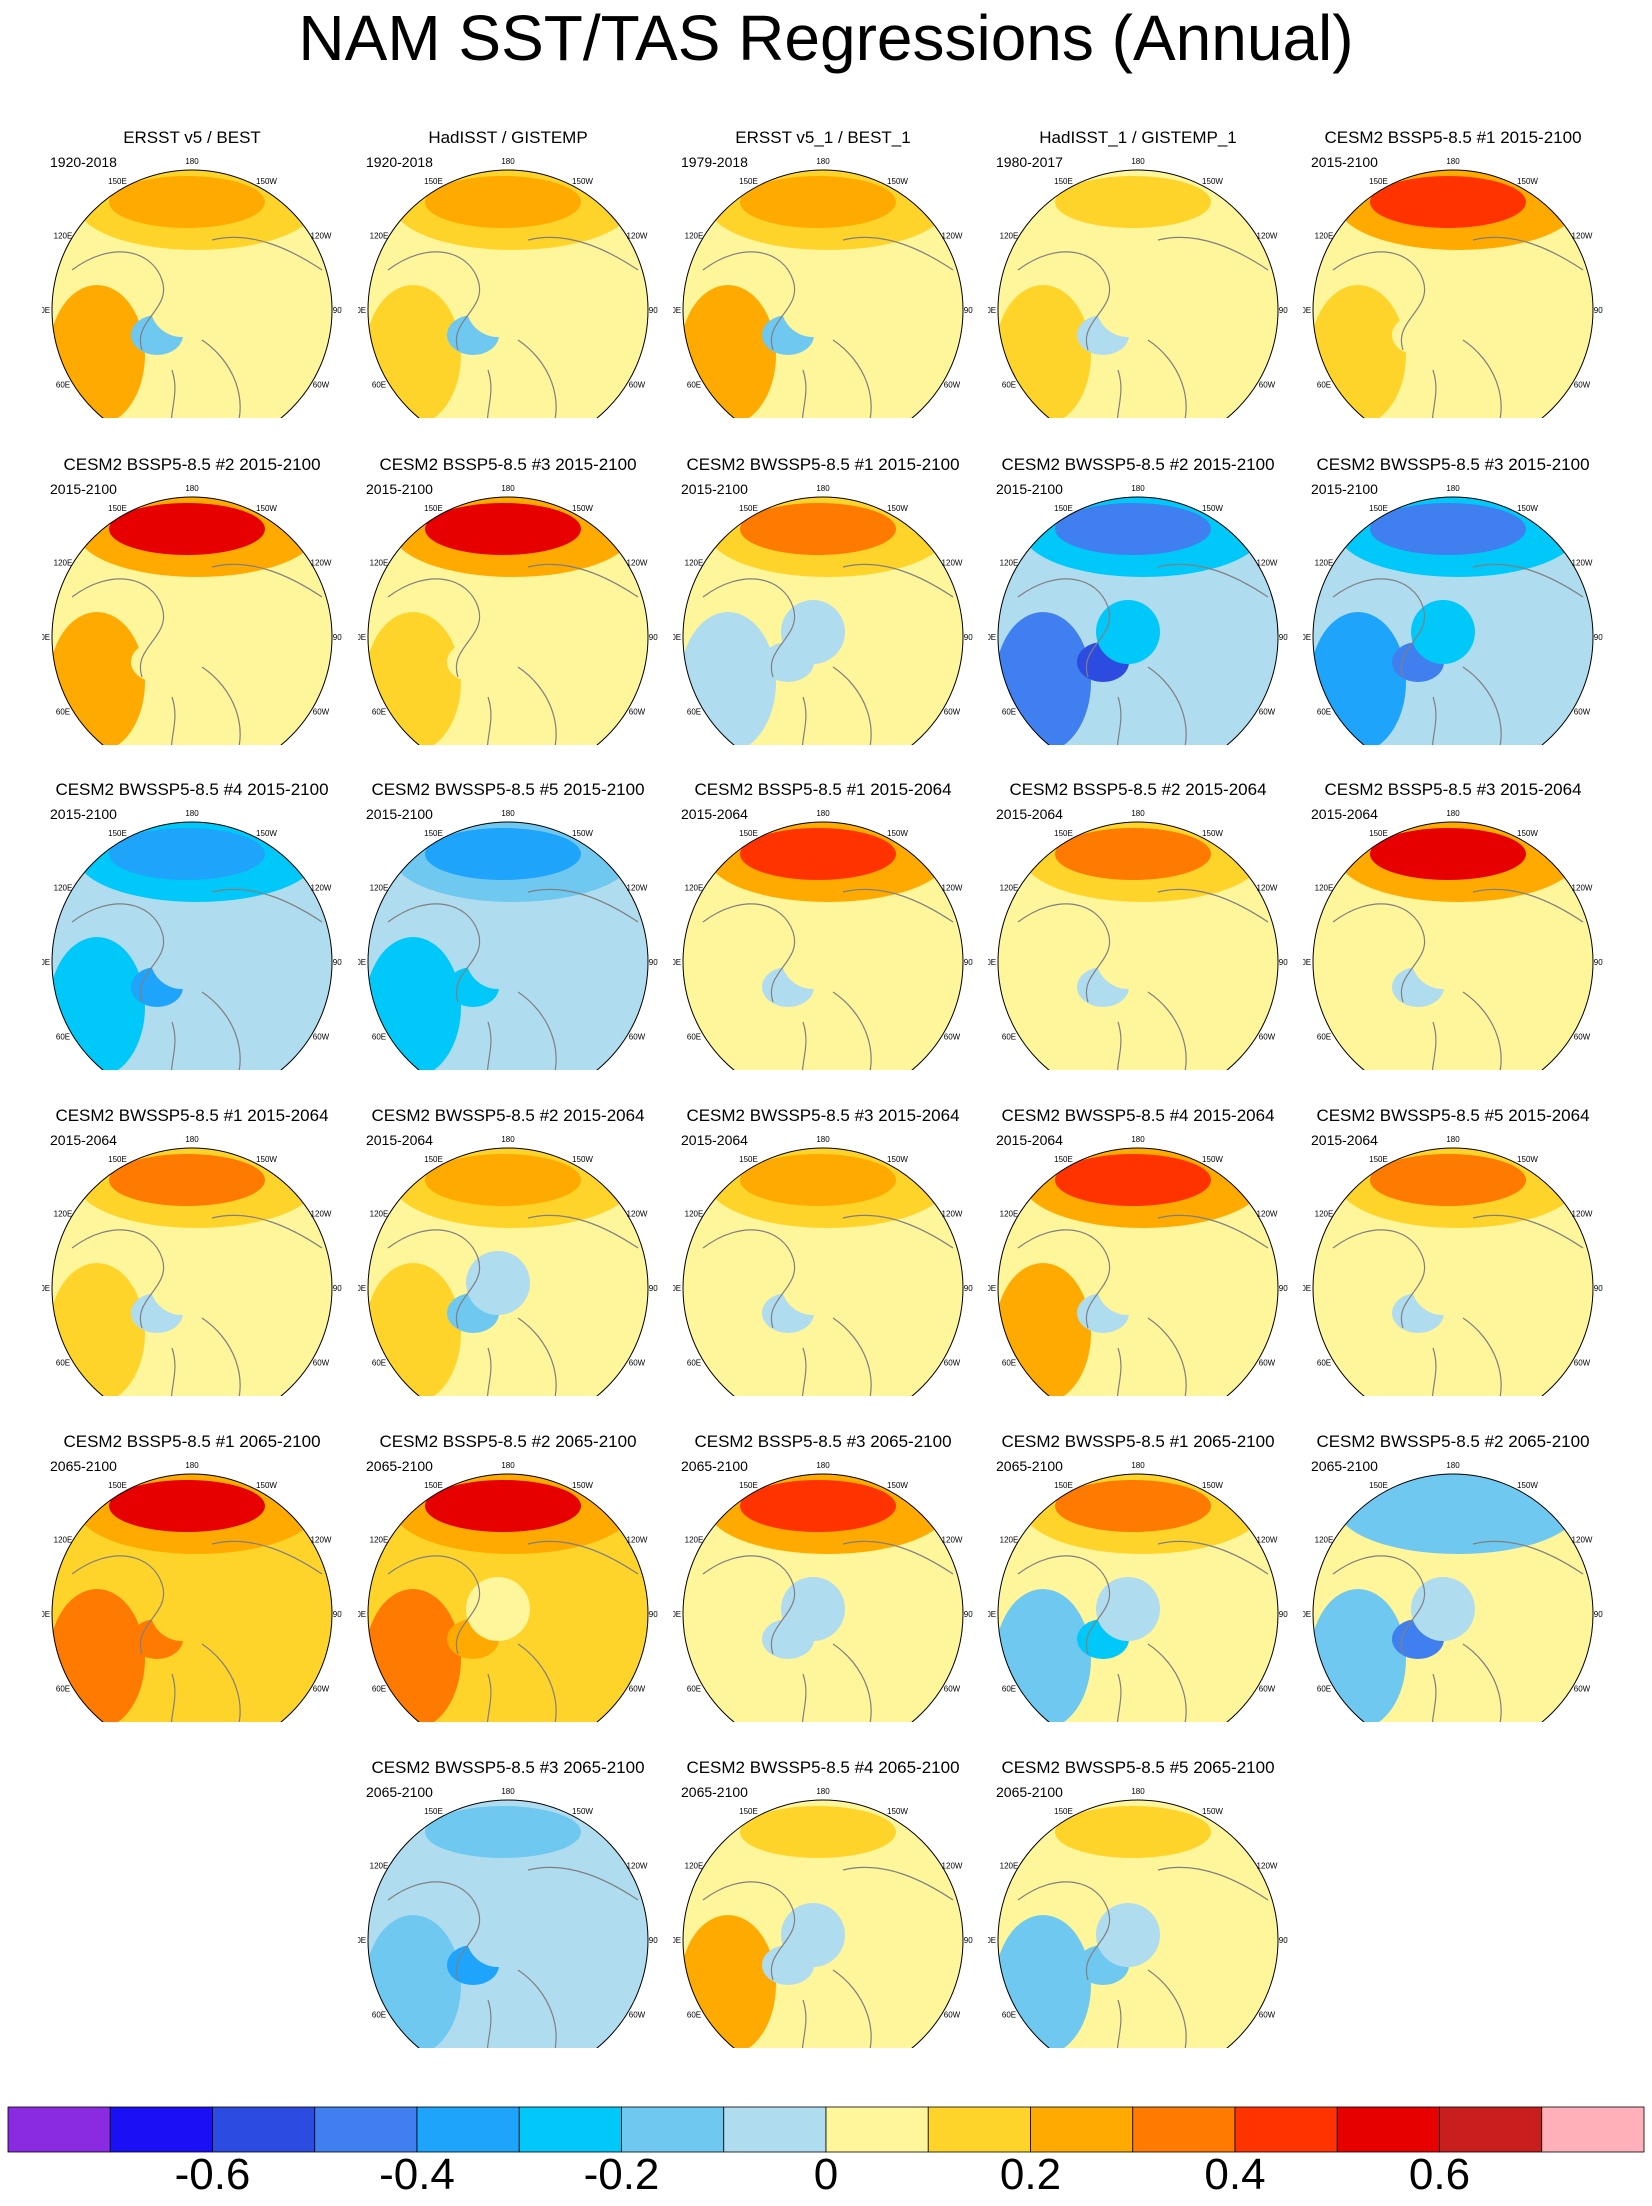  What do you see at coordinates (1344, 489) in the screenshot?
I see `panel-period: 2015-2100` at bounding box center [1344, 489].